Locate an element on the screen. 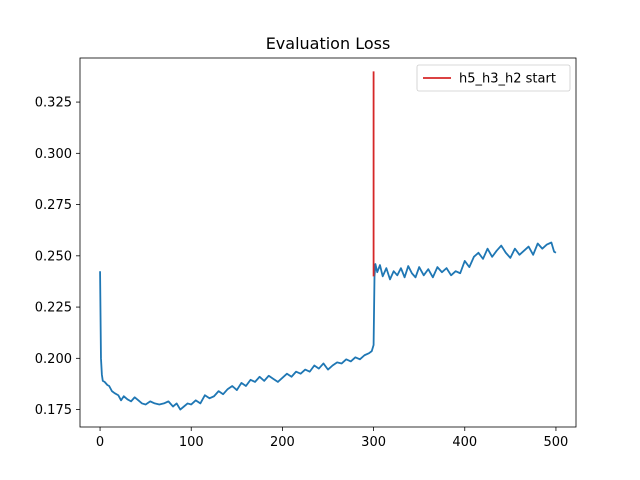  x-tick-label: 400 is located at coordinates (464, 442).